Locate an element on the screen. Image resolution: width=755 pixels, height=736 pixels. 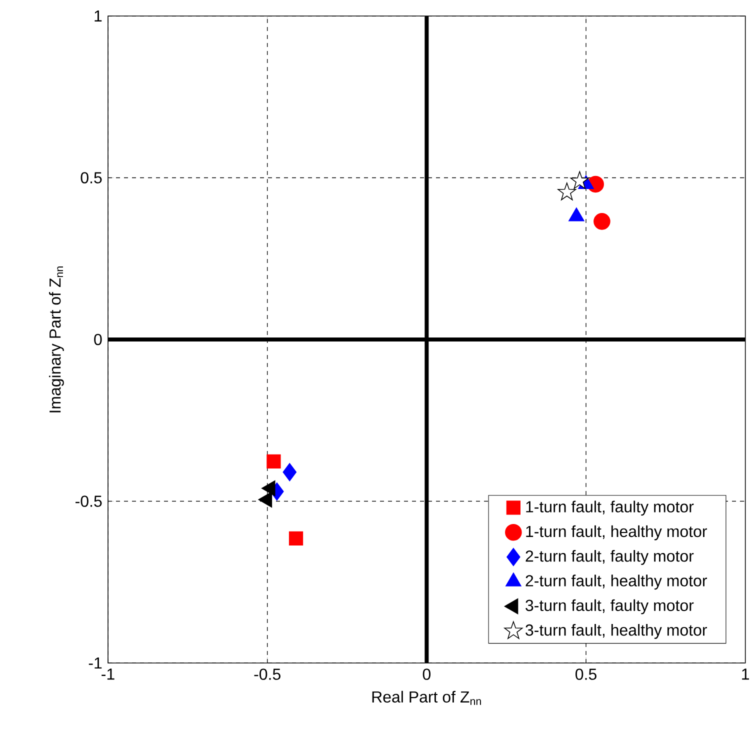
y-tick-label: -1 is located at coordinates (95, 663).